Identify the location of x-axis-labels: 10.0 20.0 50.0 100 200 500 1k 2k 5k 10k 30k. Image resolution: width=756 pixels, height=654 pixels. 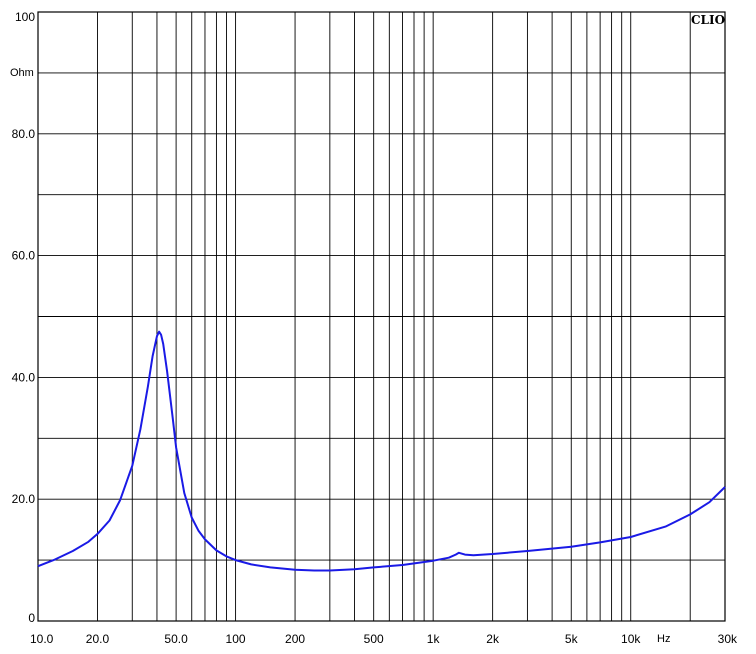
(384, 639).